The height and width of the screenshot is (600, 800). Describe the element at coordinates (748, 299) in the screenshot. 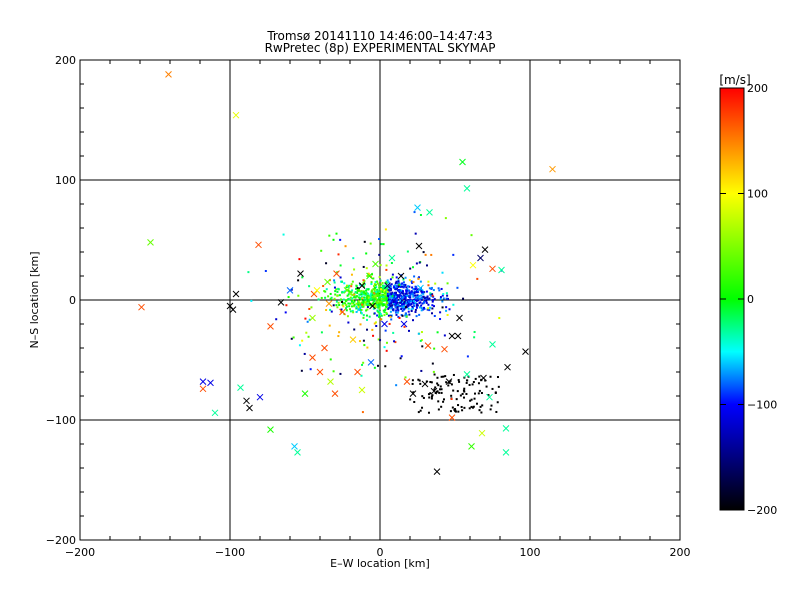

I see `colorbar-ticks: 200 100 0 −100 −200` at that location.